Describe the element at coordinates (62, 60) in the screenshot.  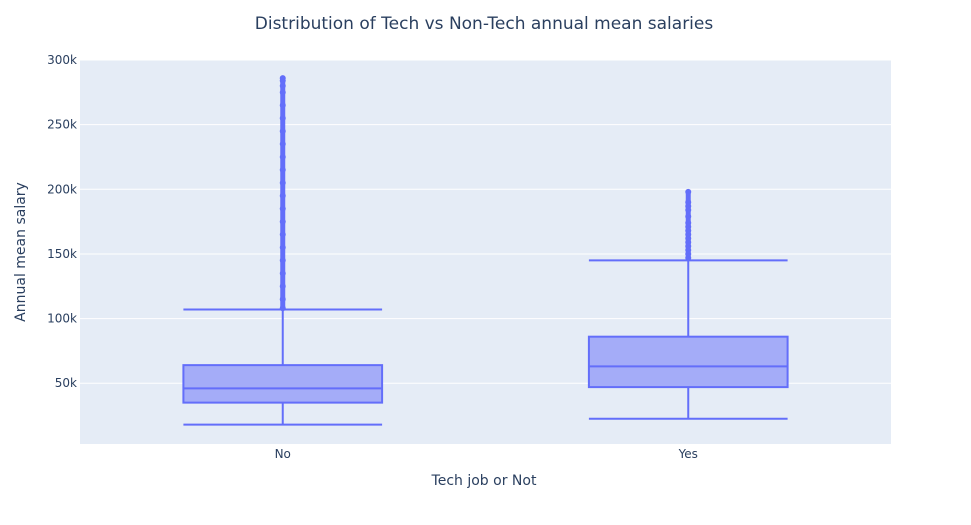
I see `y-tick-label: 300k` at that location.